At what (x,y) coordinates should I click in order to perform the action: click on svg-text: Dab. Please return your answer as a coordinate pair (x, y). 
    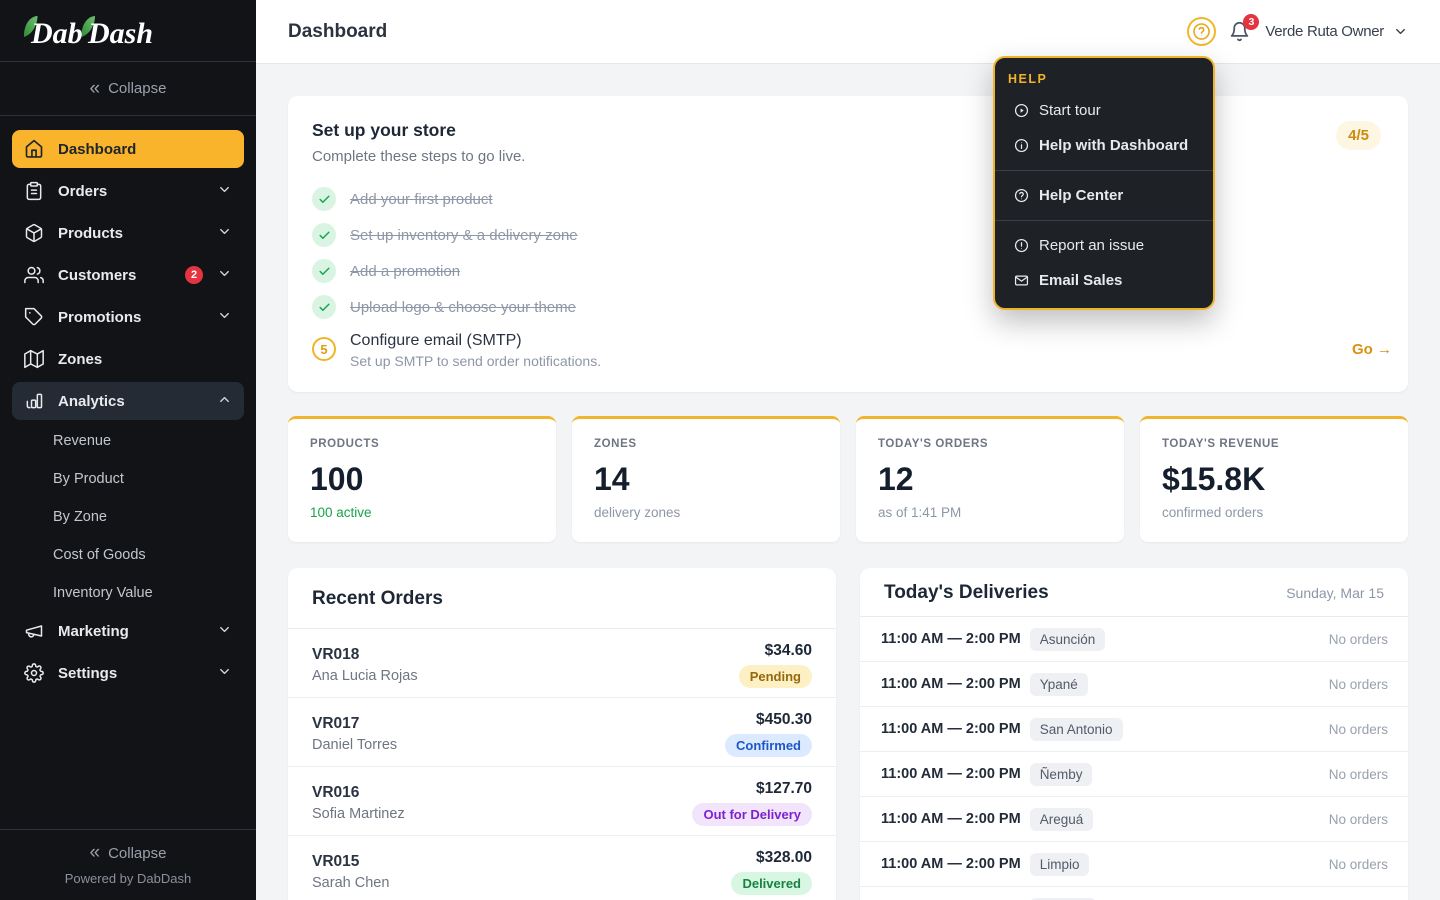
    Looking at the image, I should click on (56, 33).